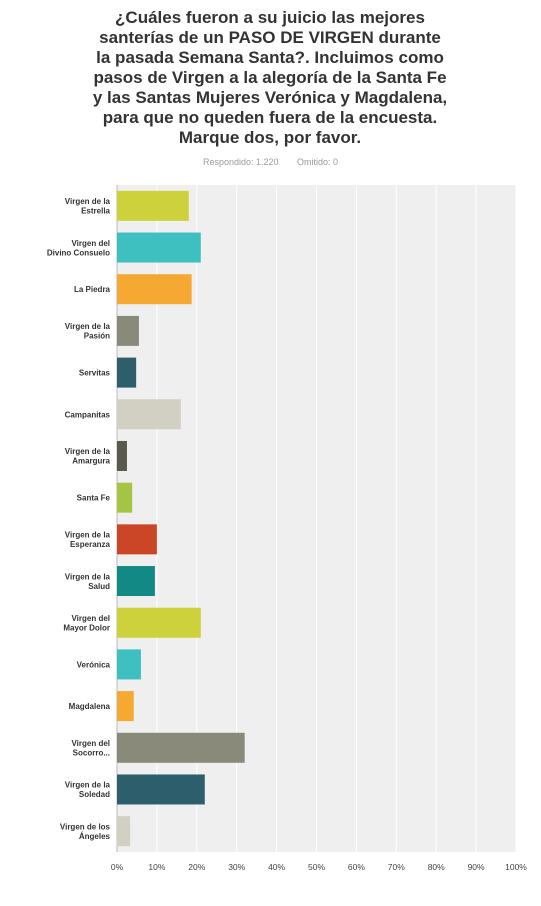  What do you see at coordinates (156, 867) in the screenshot?
I see `x-tick-label: 10%` at bounding box center [156, 867].